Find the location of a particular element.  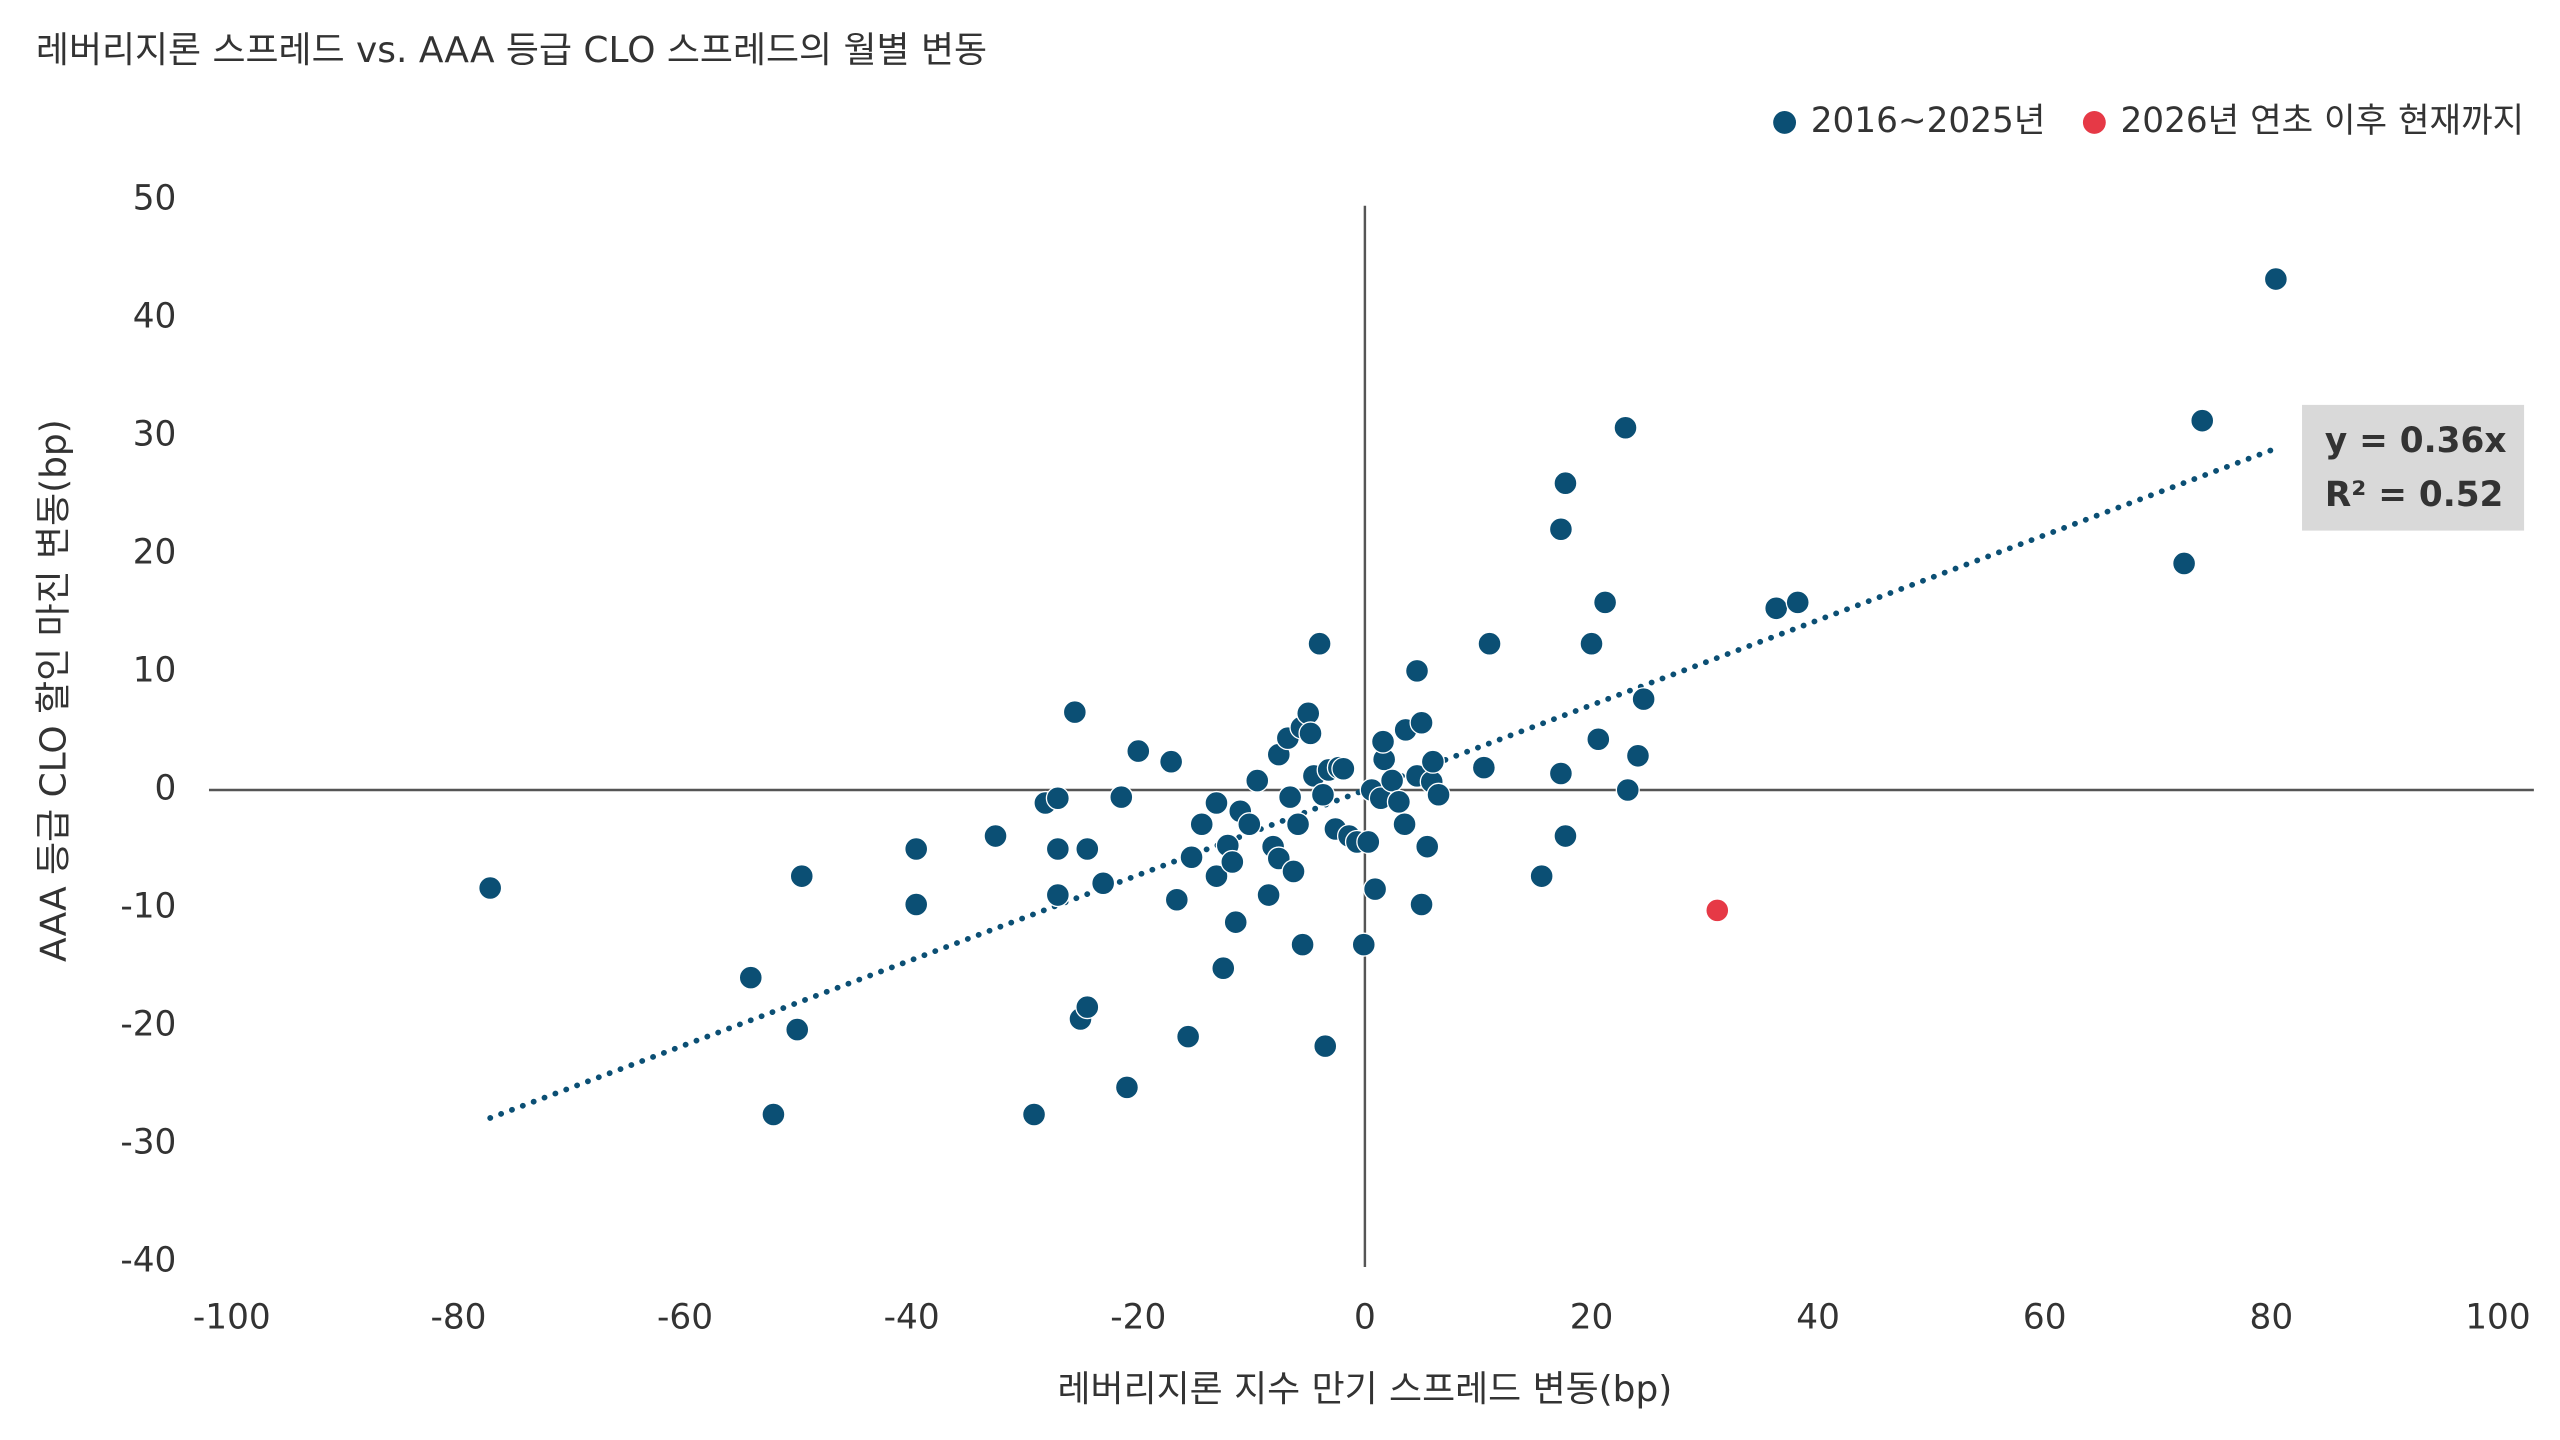

x-axis-label: 레버리지론 지수 만기 스프레드 변동(bp) is located at coordinates (1365, 1389).